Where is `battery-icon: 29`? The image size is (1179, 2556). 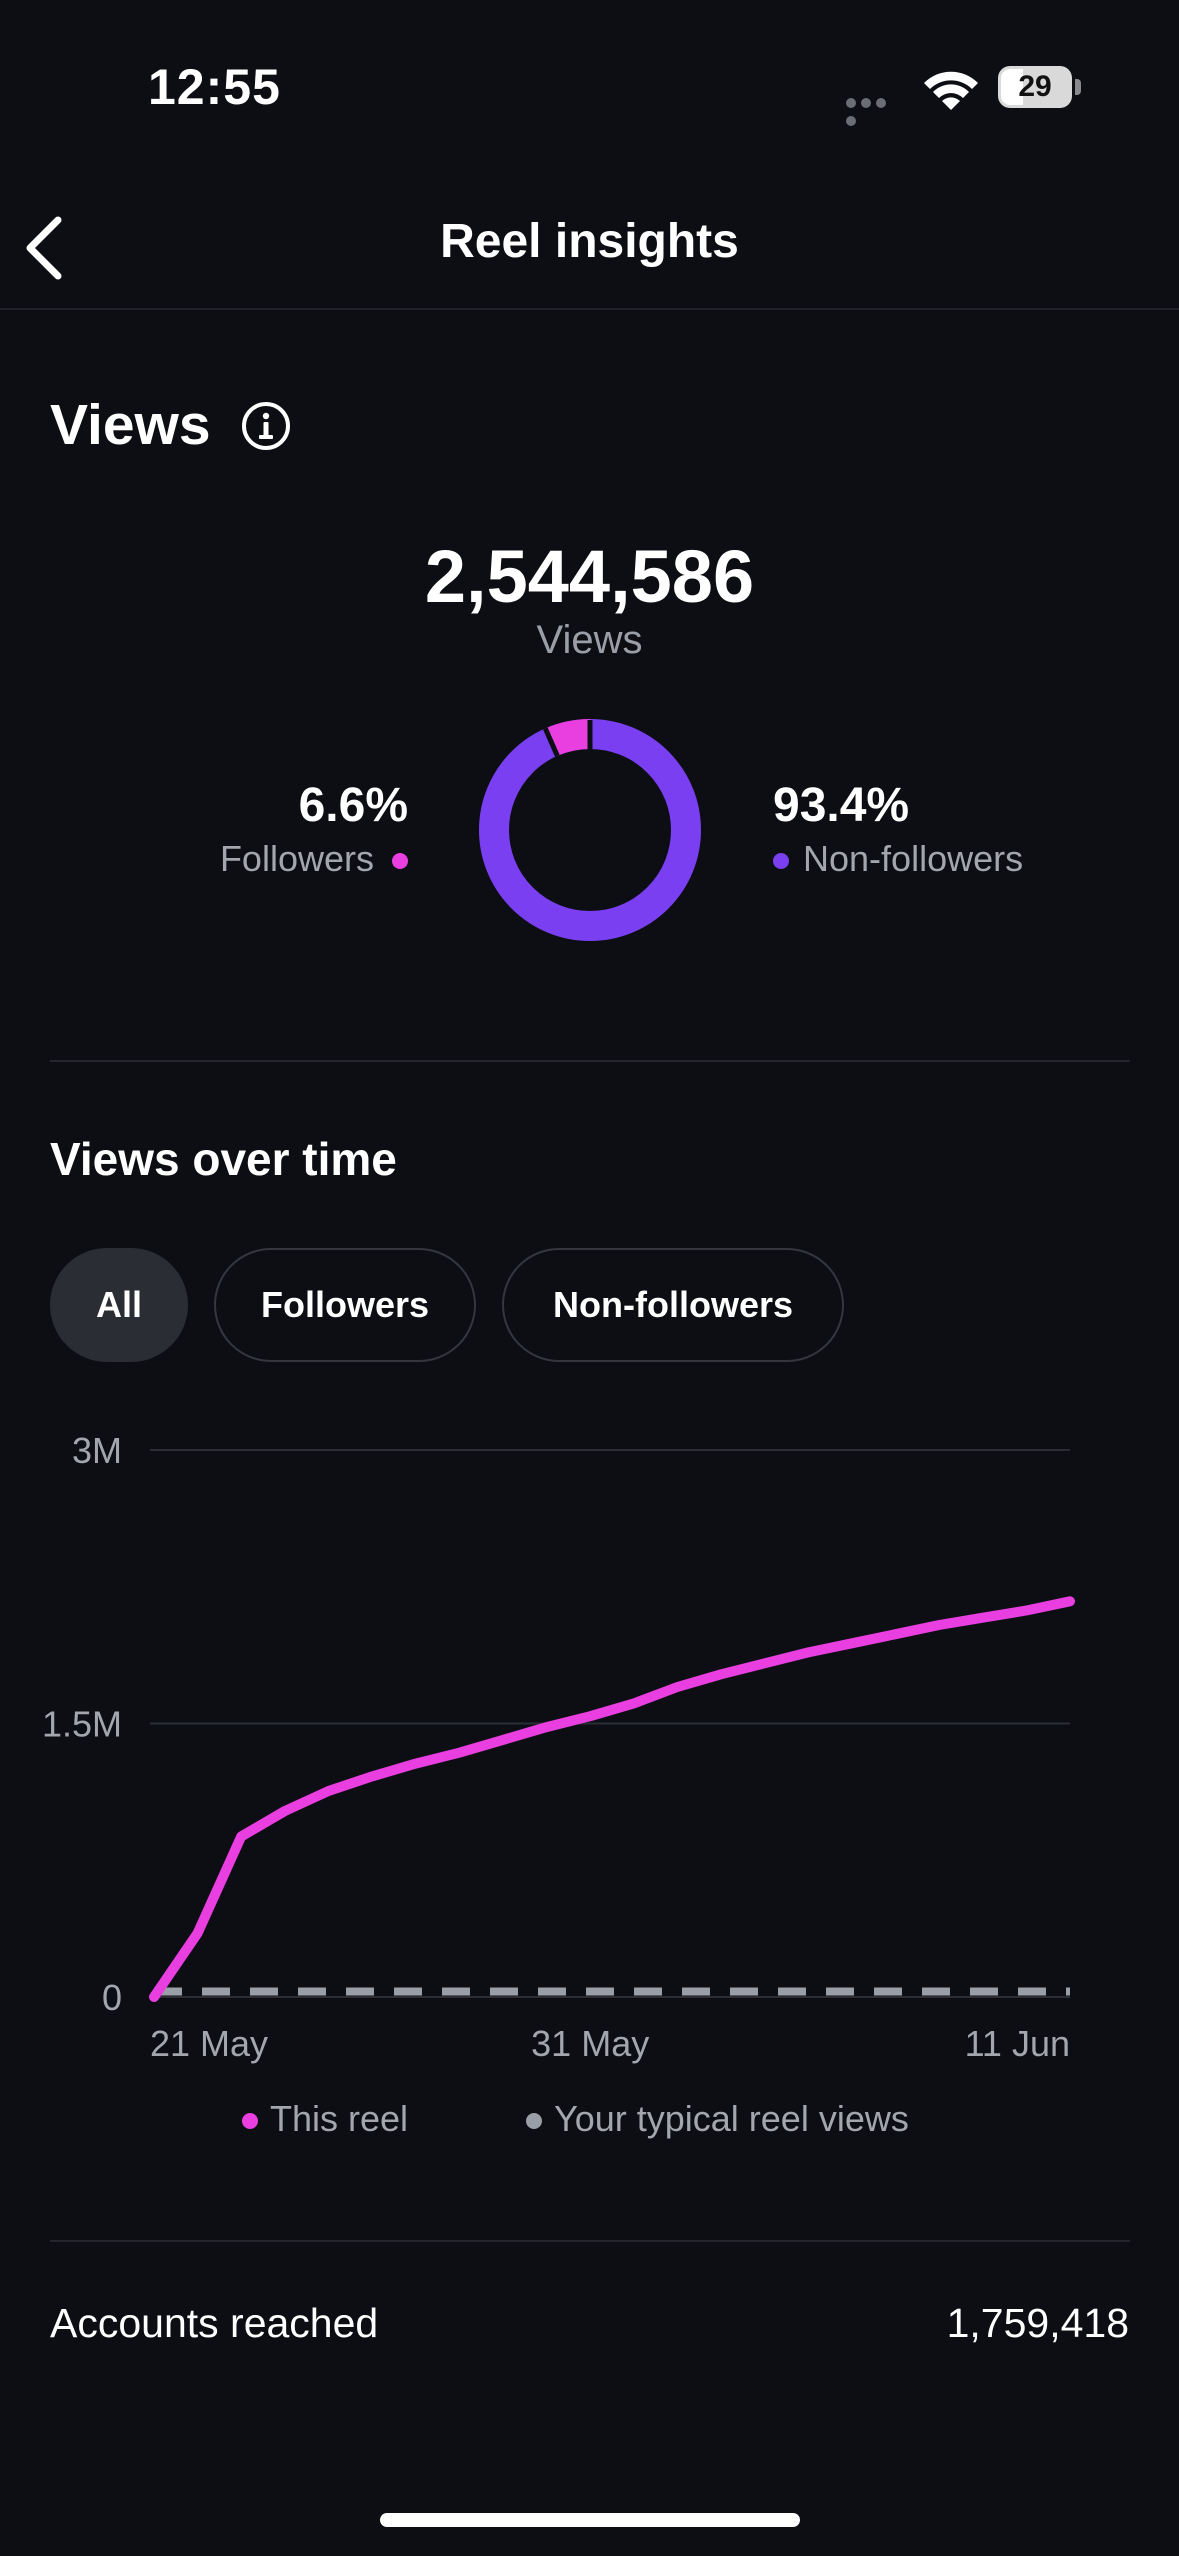
battery-icon: 29 is located at coordinates (1039, 87).